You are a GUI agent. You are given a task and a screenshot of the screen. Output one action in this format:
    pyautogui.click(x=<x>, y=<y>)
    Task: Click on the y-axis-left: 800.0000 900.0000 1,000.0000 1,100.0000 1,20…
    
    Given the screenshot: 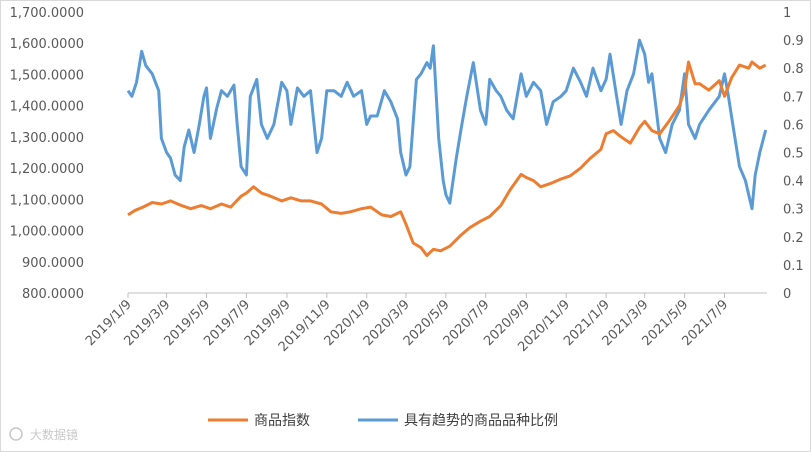 What is the action you would take?
    pyautogui.click(x=47, y=154)
    